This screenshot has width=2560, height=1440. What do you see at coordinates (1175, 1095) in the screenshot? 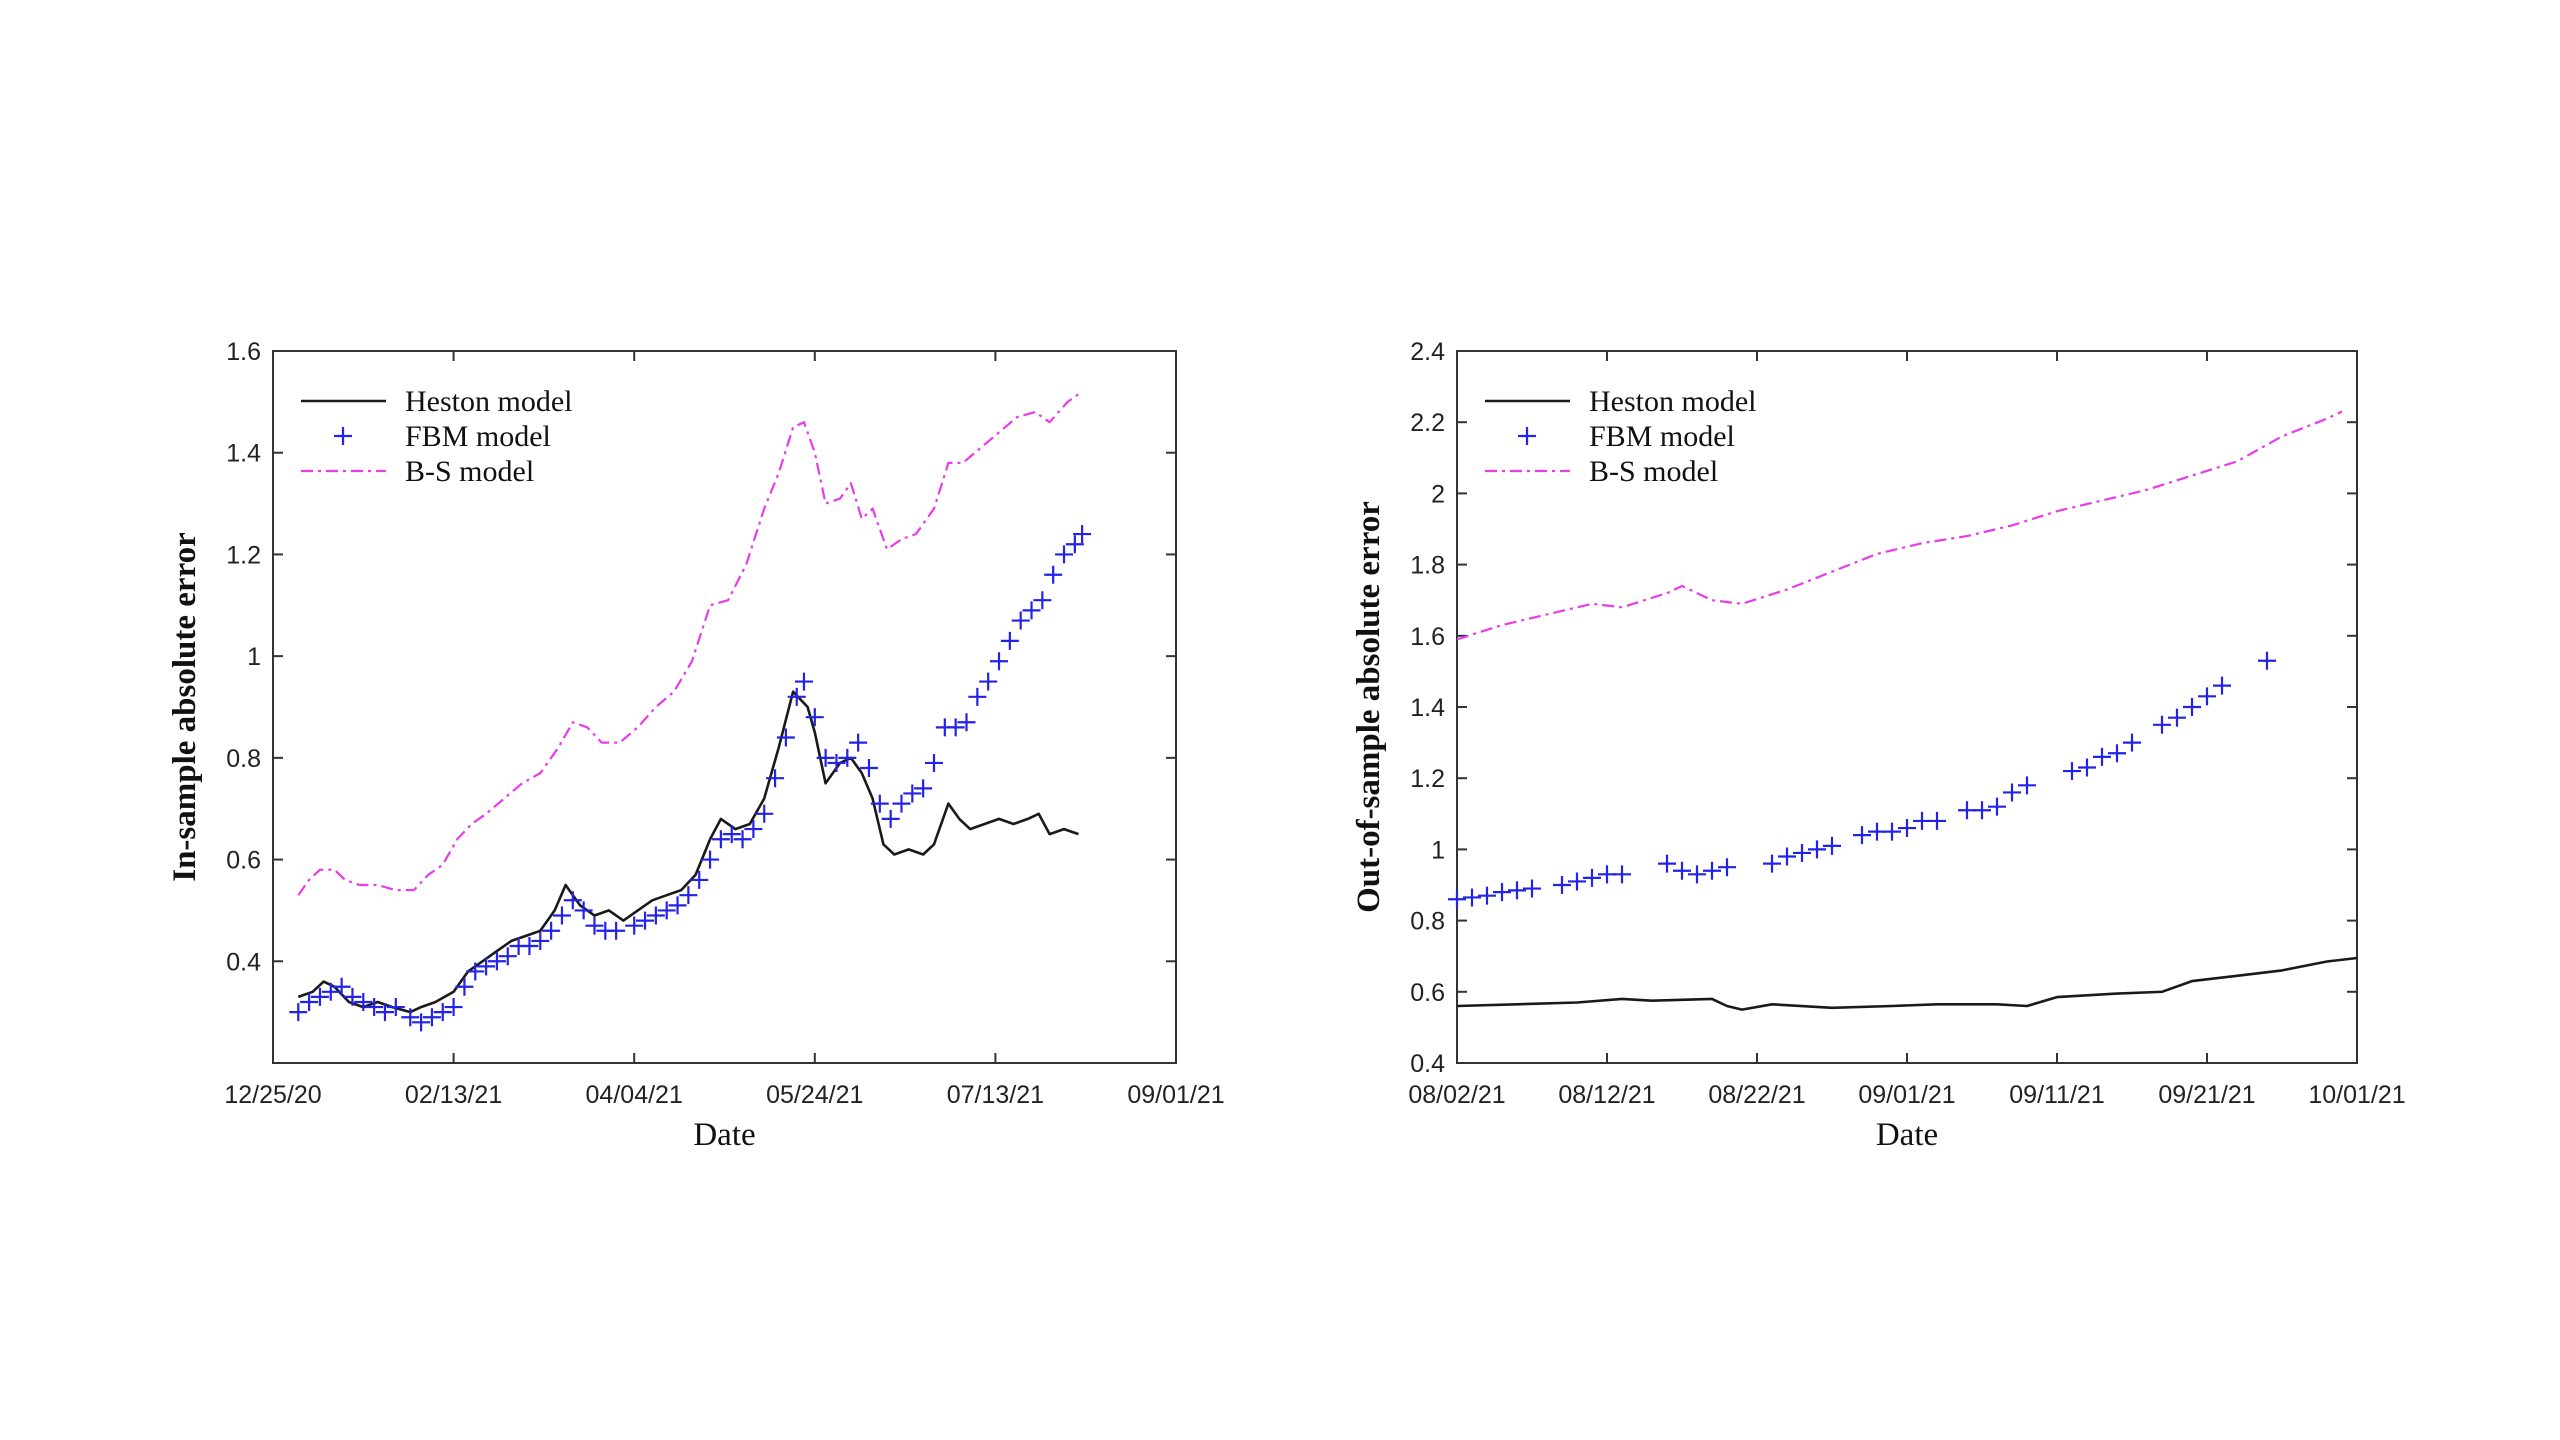
I see `x-tick-label: 09/01/21` at bounding box center [1175, 1095].